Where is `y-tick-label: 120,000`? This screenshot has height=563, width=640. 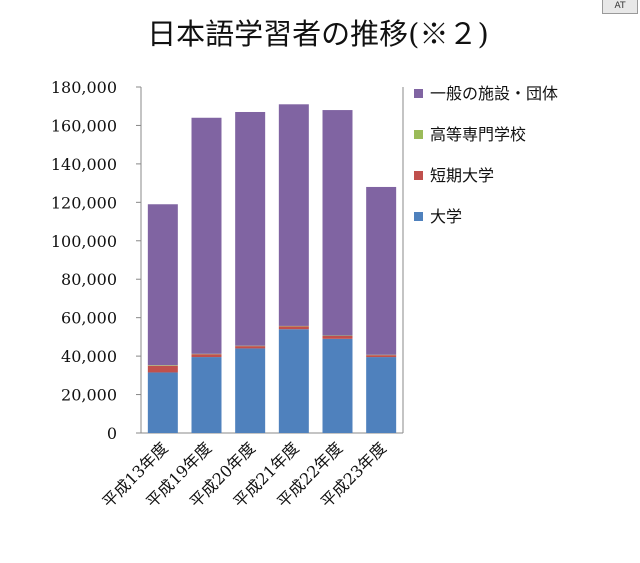 y-tick-label: 120,000 is located at coordinates (84, 202).